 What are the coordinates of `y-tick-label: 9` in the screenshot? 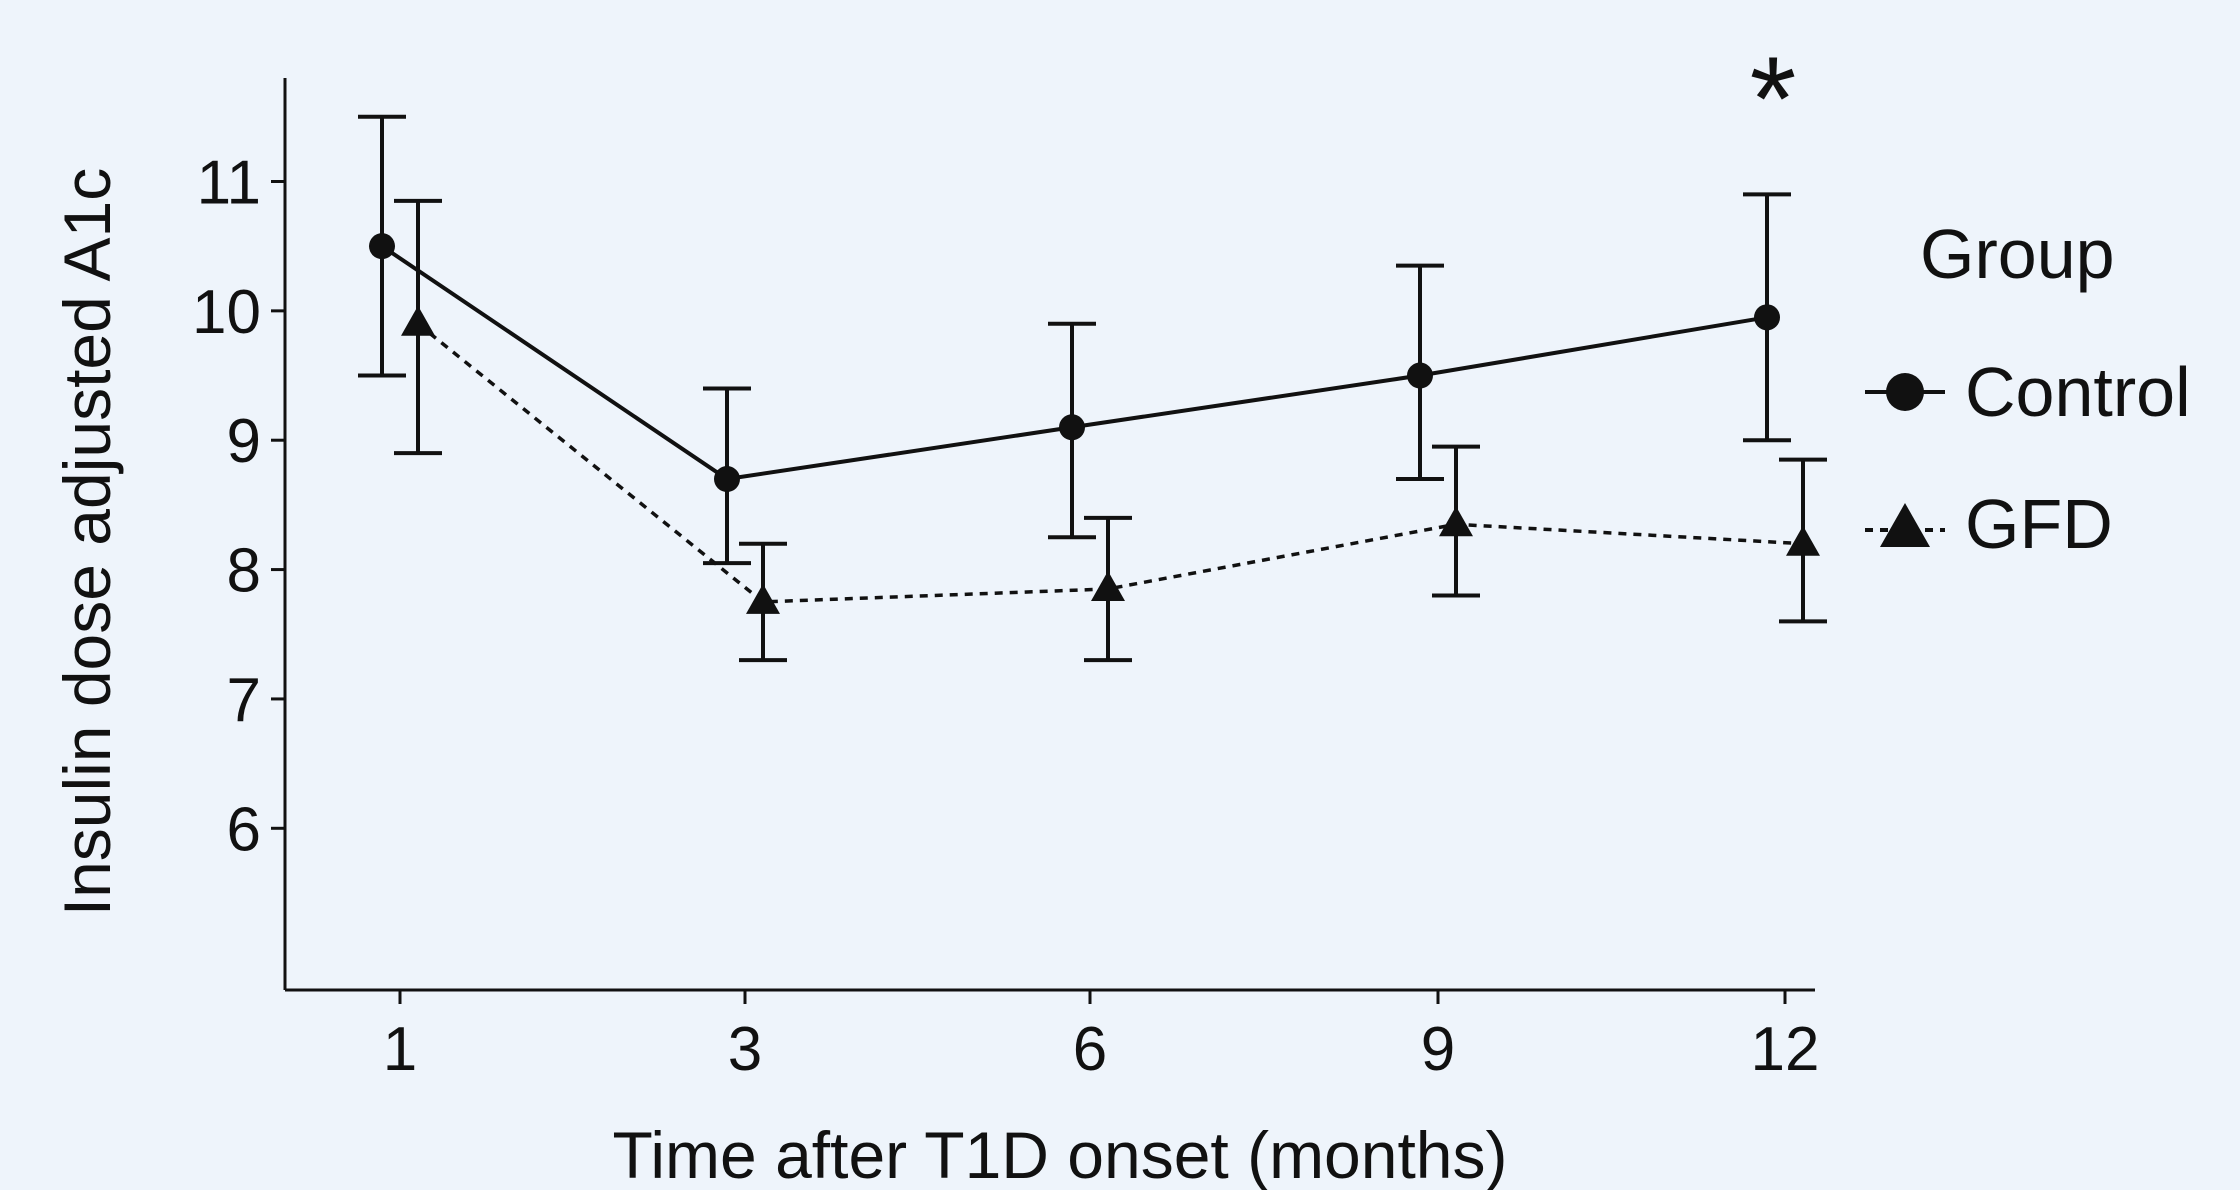 It's located at (244, 441).